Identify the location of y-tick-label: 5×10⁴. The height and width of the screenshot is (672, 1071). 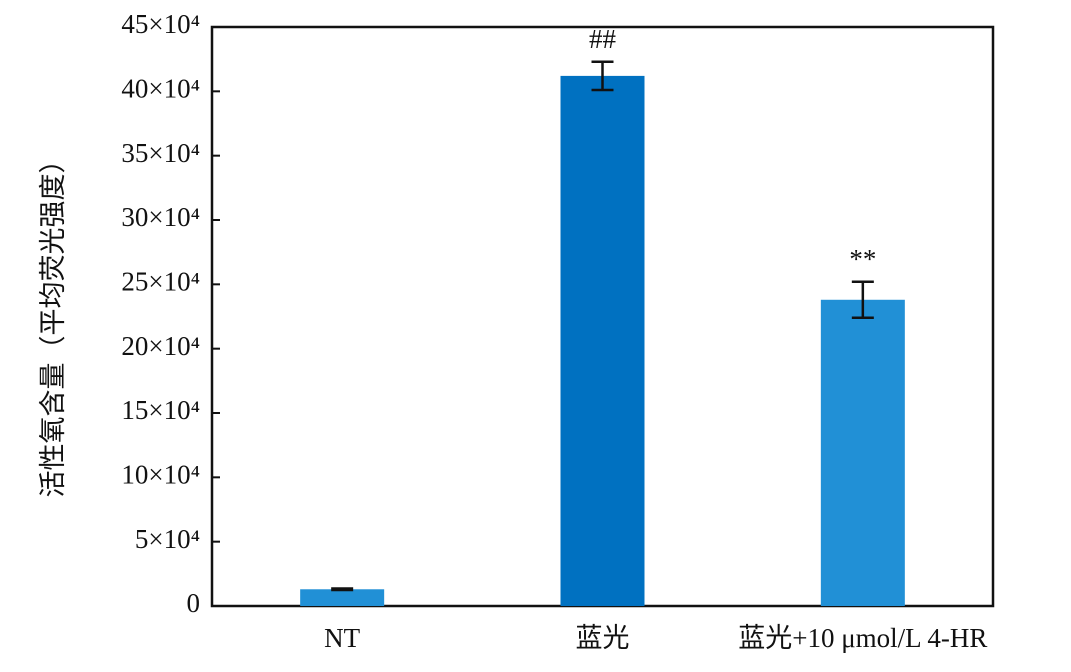
(167, 539).